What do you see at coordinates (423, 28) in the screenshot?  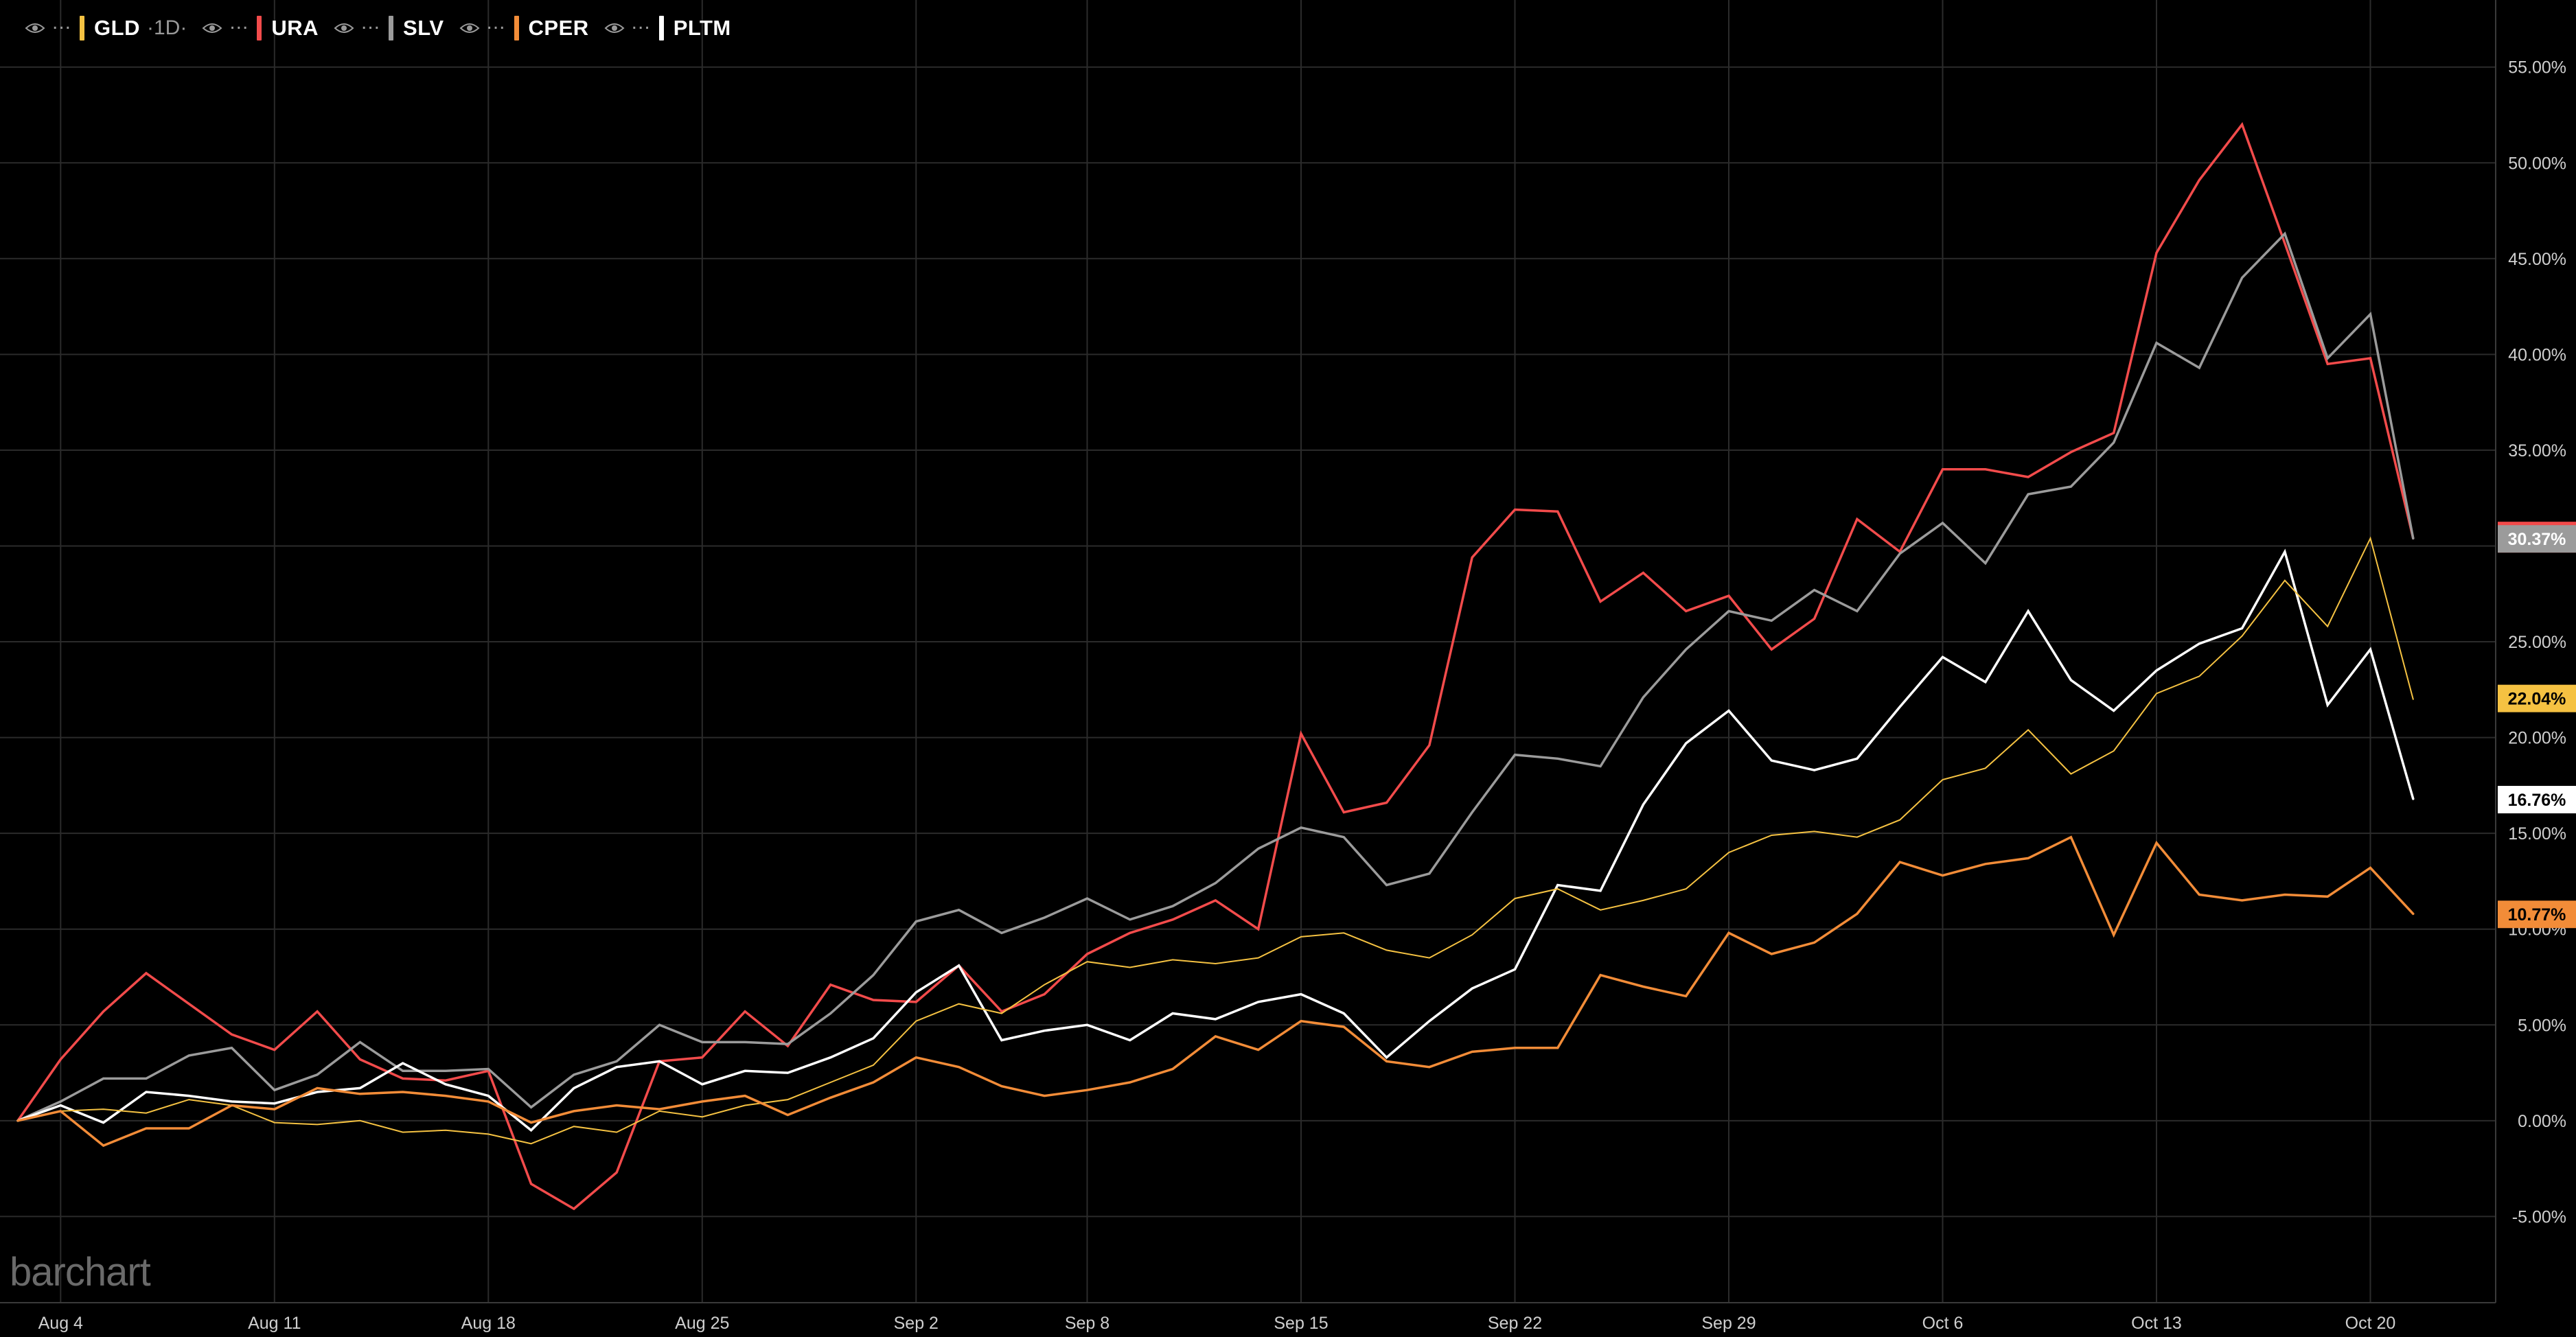 I see `legend-symbol: SLV` at bounding box center [423, 28].